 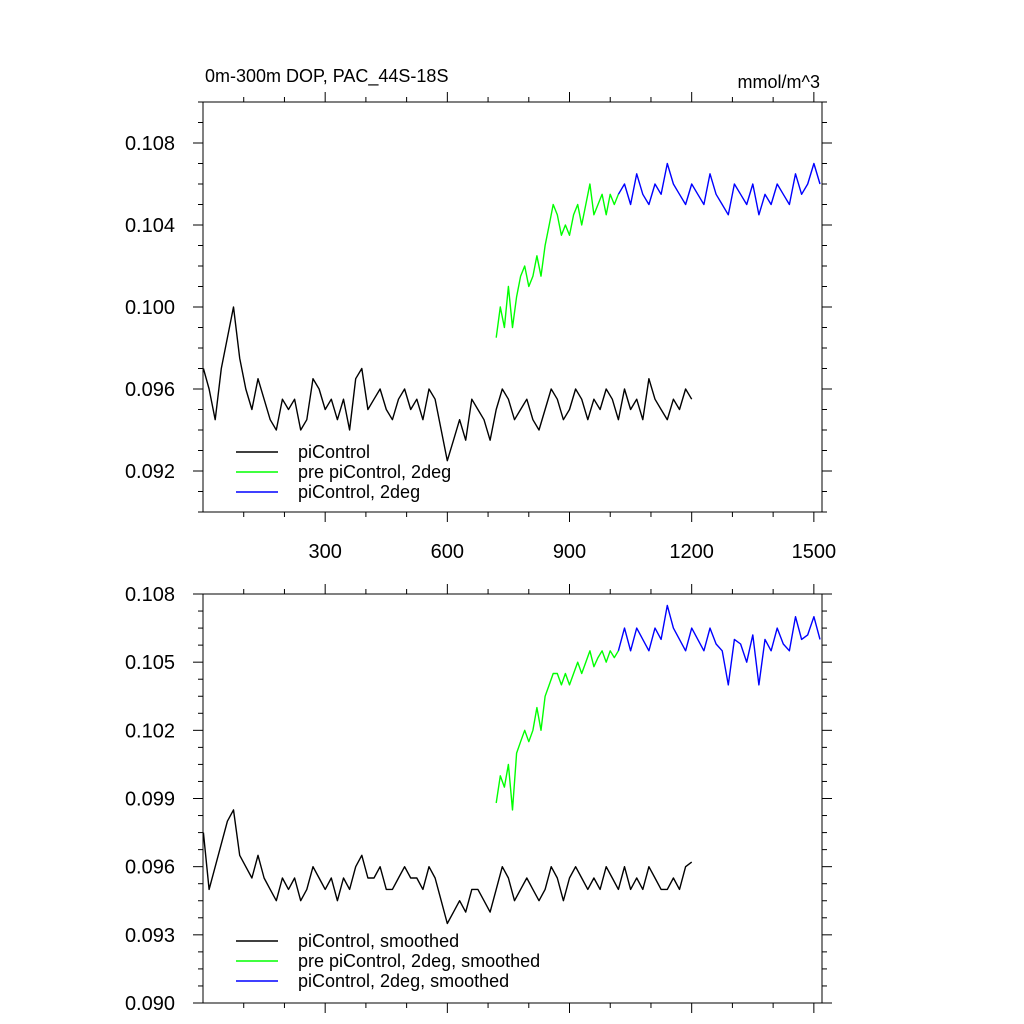 What do you see at coordinates (569, 552) in the screenshot?
I see `x-tick-label: 900` at bounding box center [569, 552].